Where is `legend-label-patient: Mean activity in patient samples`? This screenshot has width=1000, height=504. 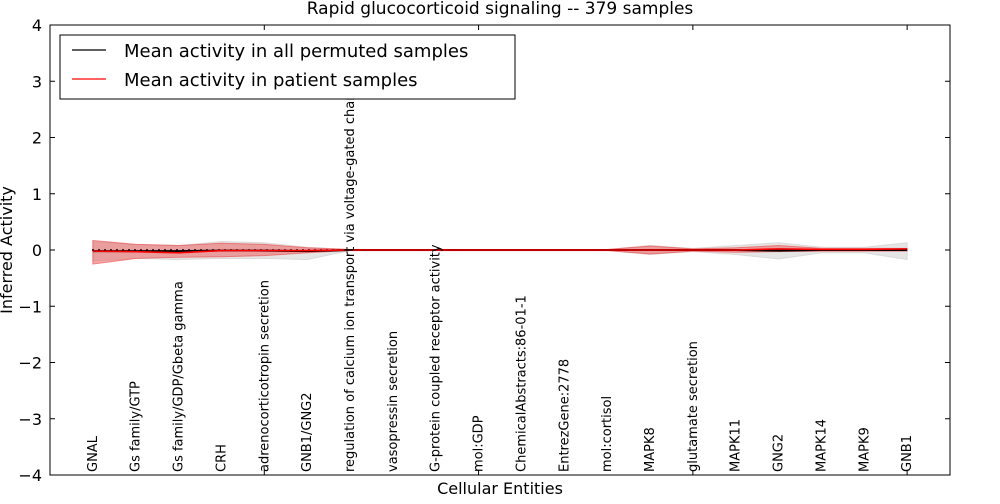 legend-label-patient: Mean activity in patient samples is located at coordinates (271, 80).